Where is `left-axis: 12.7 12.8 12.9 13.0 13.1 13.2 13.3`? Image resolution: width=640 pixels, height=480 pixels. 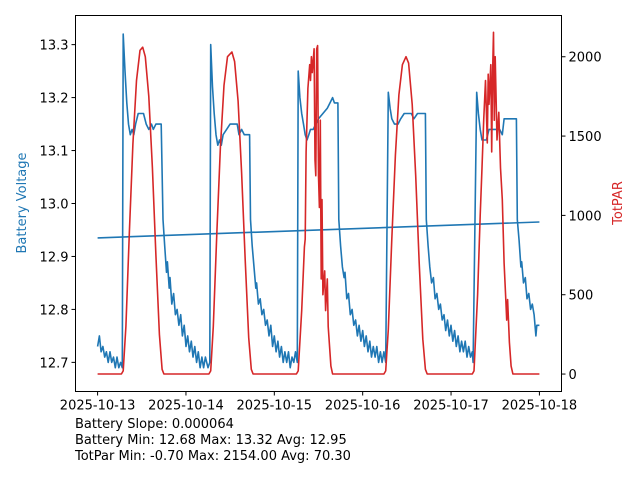 left-axis: 12.7 12.8 12.9 13.0 13.1 13.2 13.3 is located at coordinates (58, 205).